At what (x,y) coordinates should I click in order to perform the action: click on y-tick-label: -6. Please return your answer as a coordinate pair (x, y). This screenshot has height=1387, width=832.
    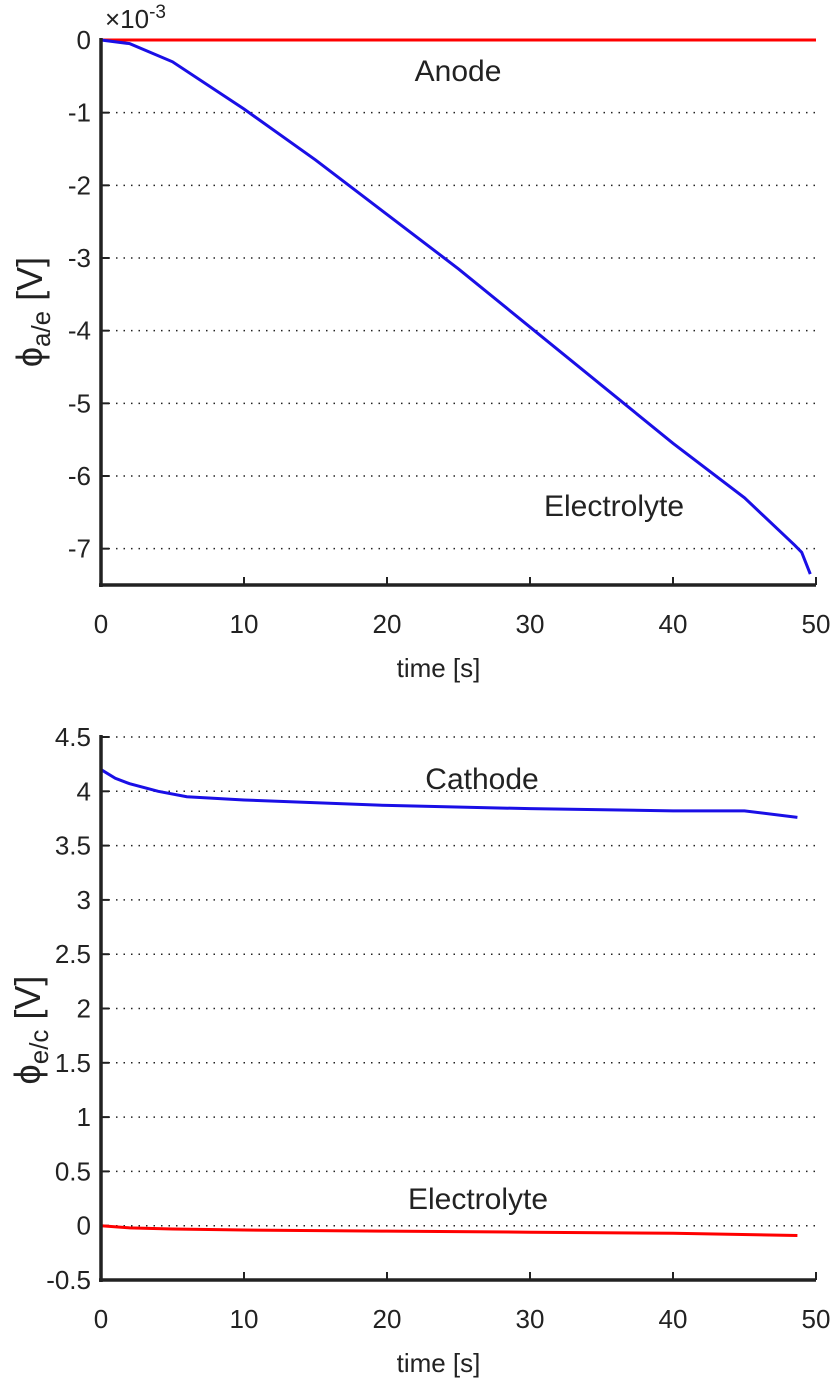
    Looking at the image, I should click on (79, 476).